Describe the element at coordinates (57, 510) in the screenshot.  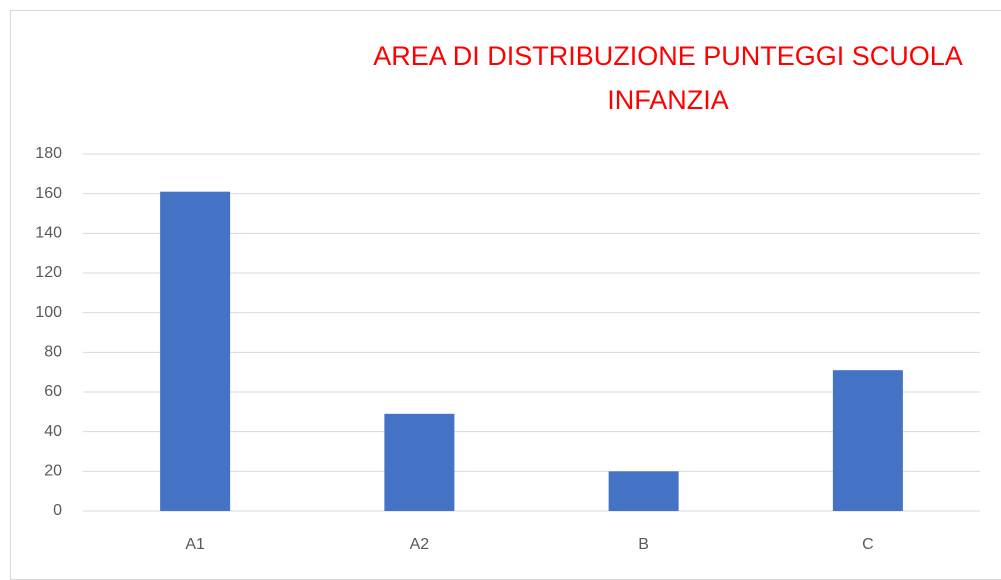
I see `y-tick-label: 0` at that location.